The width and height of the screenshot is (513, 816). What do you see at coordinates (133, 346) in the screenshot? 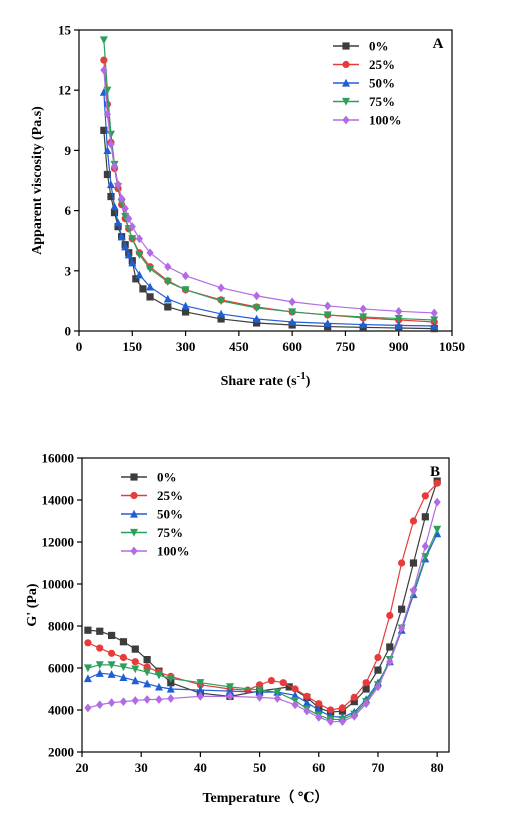
I see `x-tick-label: 150` at bounding box center [133, 346].